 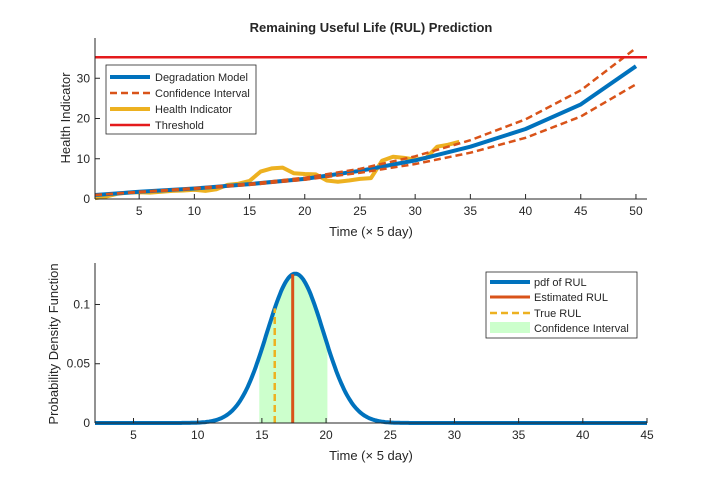 What do you see at coordinates (79, 364) in the screenshot?
I see `y-tick-label: 0.05` at bounding box center [79, 364].